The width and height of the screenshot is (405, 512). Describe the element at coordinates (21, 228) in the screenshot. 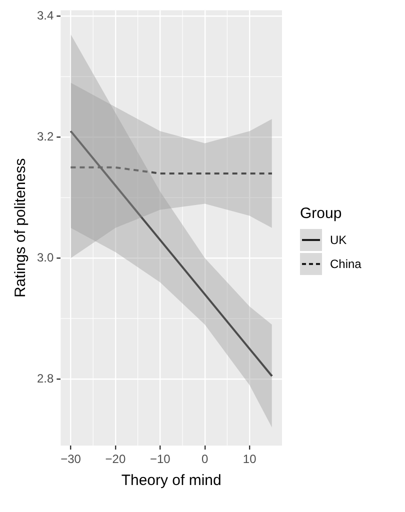

I see `y-axis-title: Ratings of politeness` at that location.